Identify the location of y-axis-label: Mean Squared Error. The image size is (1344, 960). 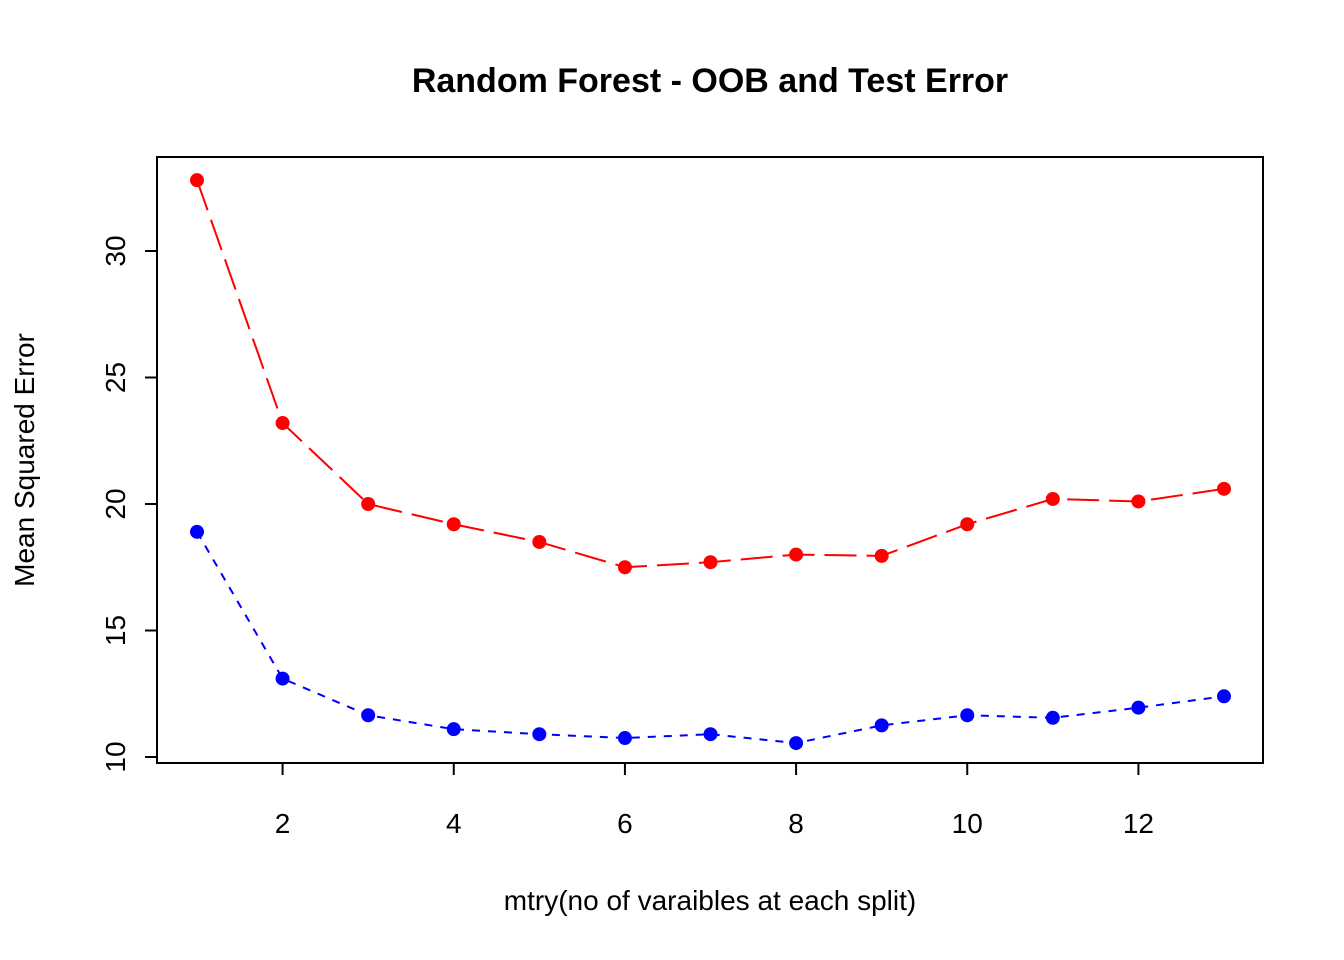
(24, 460).